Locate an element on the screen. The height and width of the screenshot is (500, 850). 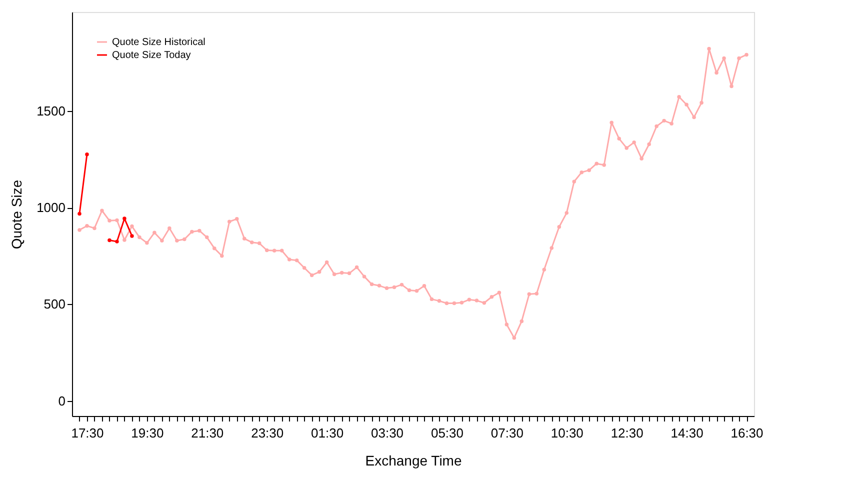
y-tick-label: 1500 is located at coordinates (51, 110).